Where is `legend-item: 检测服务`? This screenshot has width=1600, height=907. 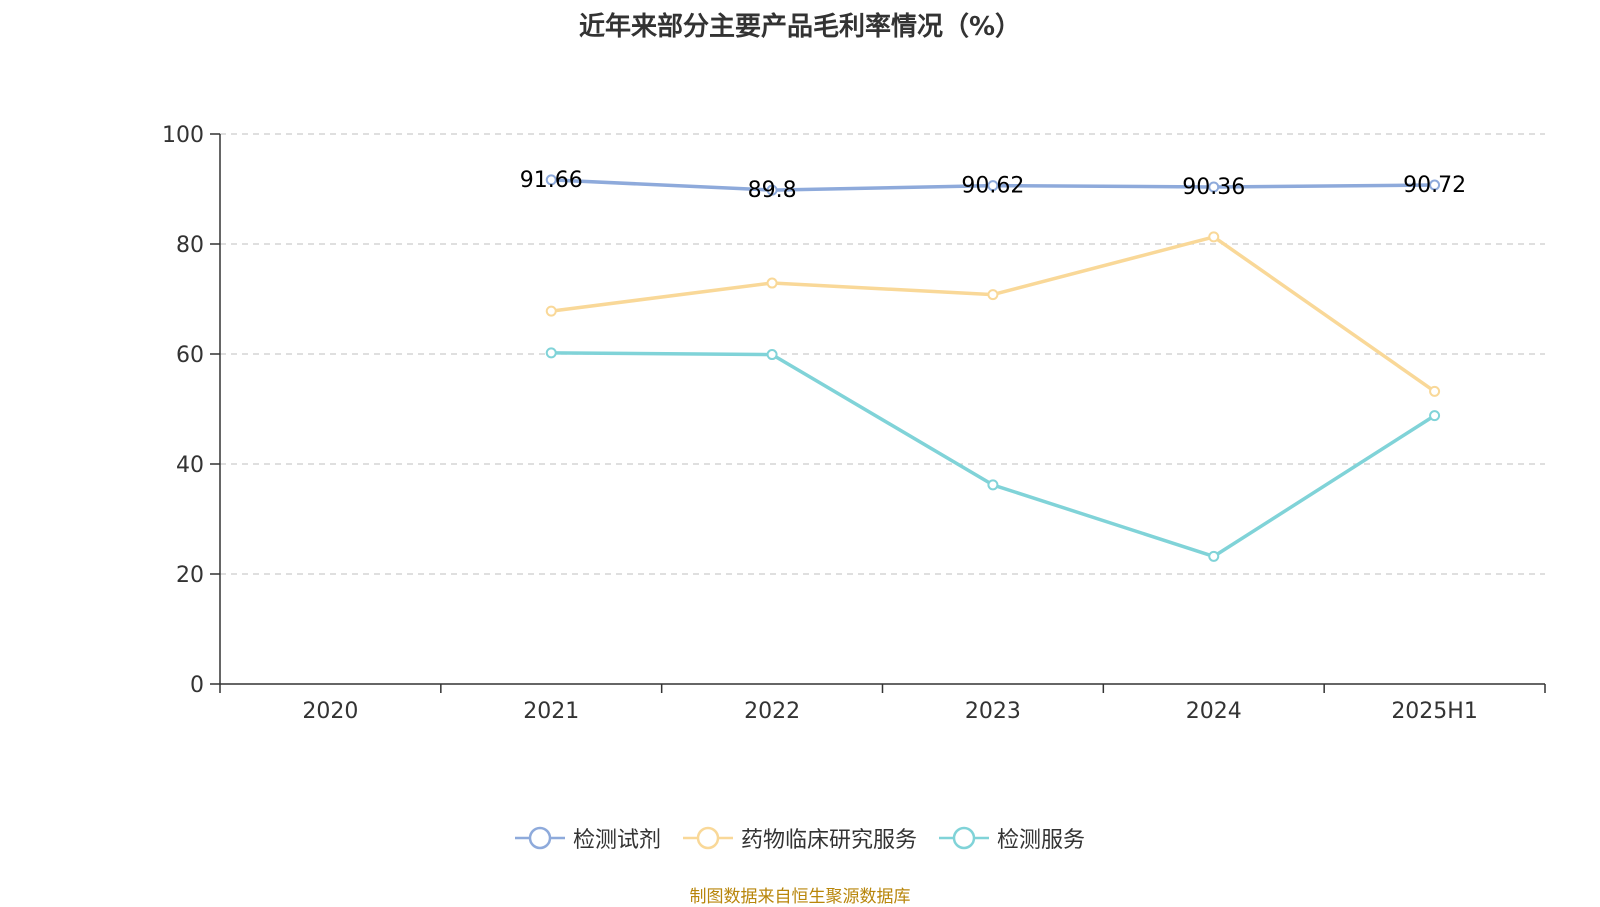
legend-item: 检测服务 is located at coordinates (1012, 838).